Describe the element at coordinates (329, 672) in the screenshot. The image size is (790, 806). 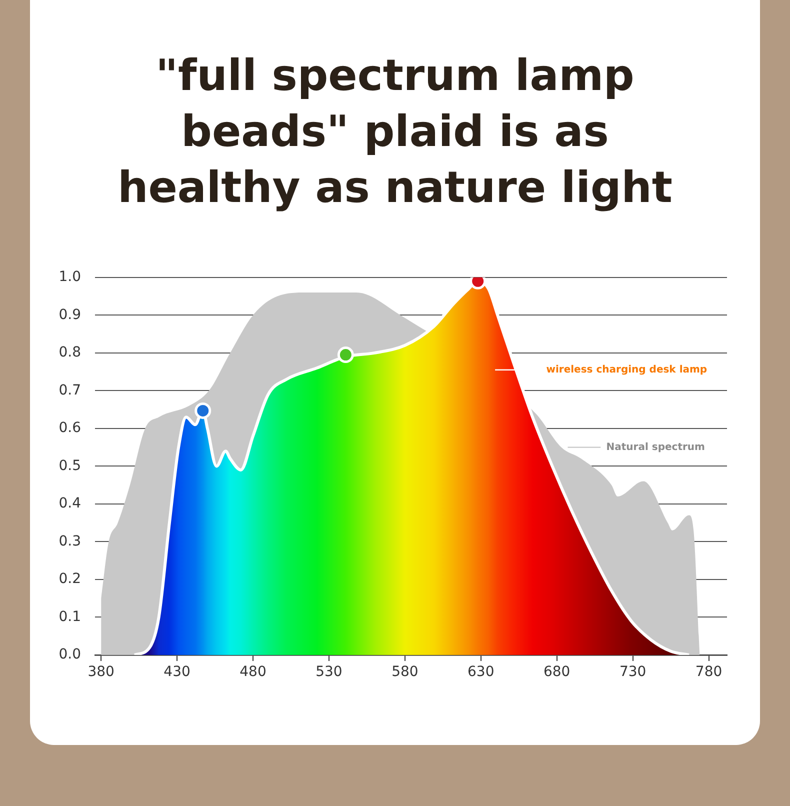
I see `x-tick-label: 530` at that location.